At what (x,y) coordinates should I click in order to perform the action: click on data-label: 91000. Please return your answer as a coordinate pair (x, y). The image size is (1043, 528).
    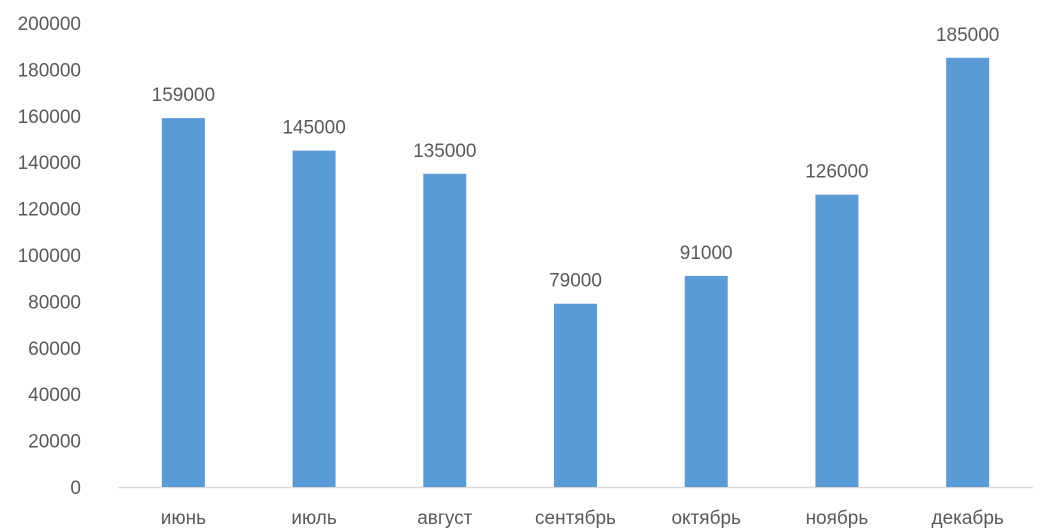
    Looking at the image, I should click on (706, 253).